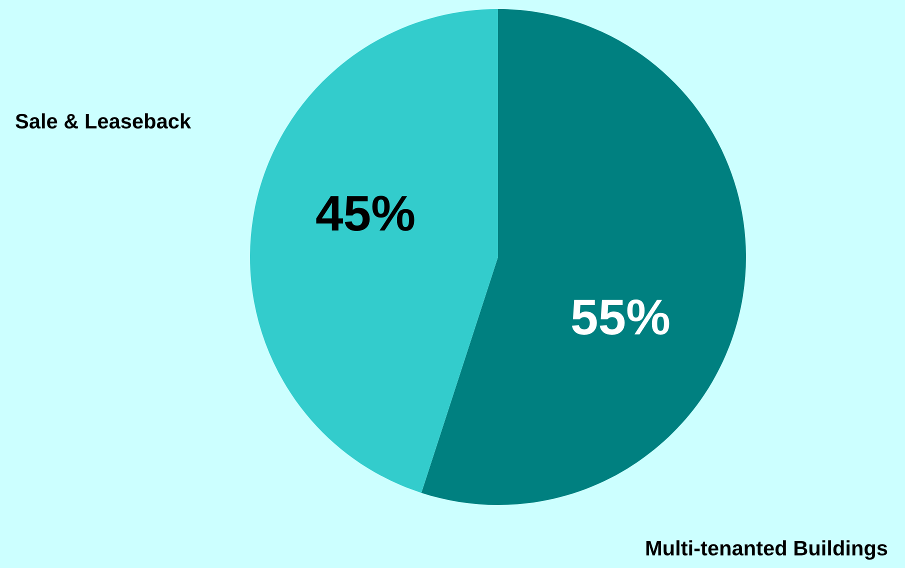 The height and width of the screenshot is (568, 905). Describe the element at coordinates (621, 317) in the screenshot. I see `data-label: 55%` at that location.